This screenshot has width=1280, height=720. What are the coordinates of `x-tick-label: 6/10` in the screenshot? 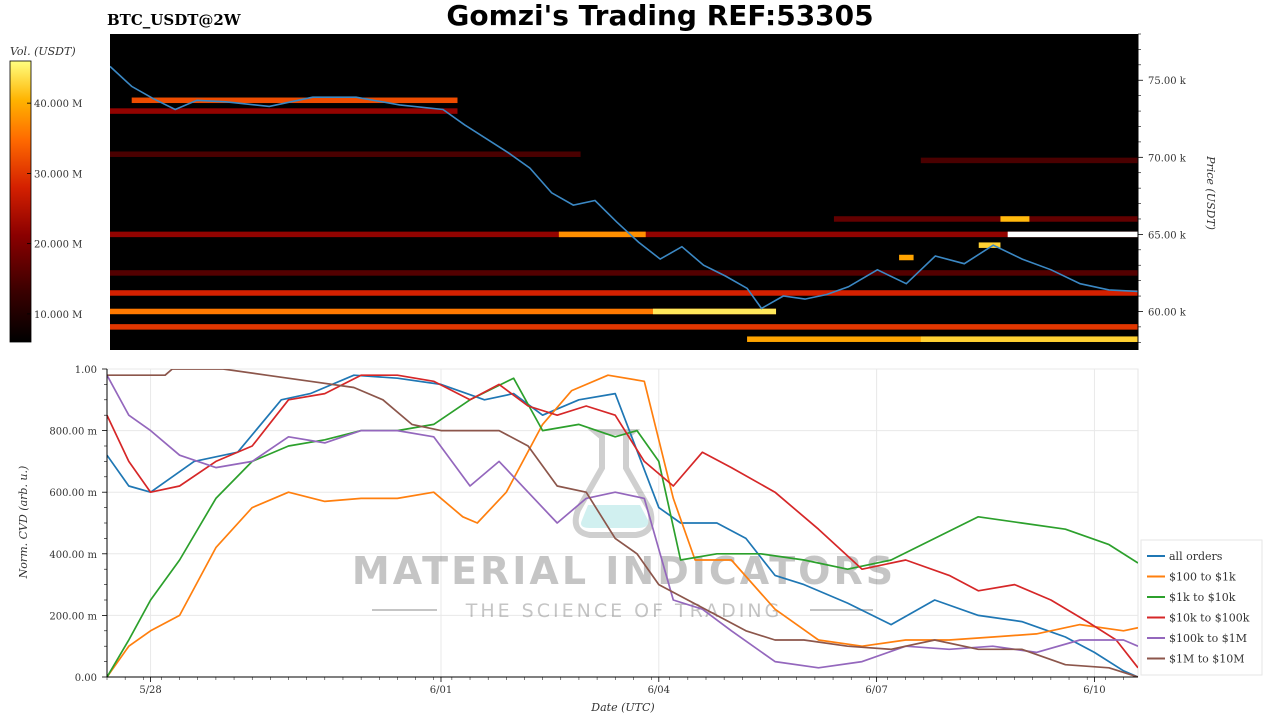 It's located at (1094, 690).